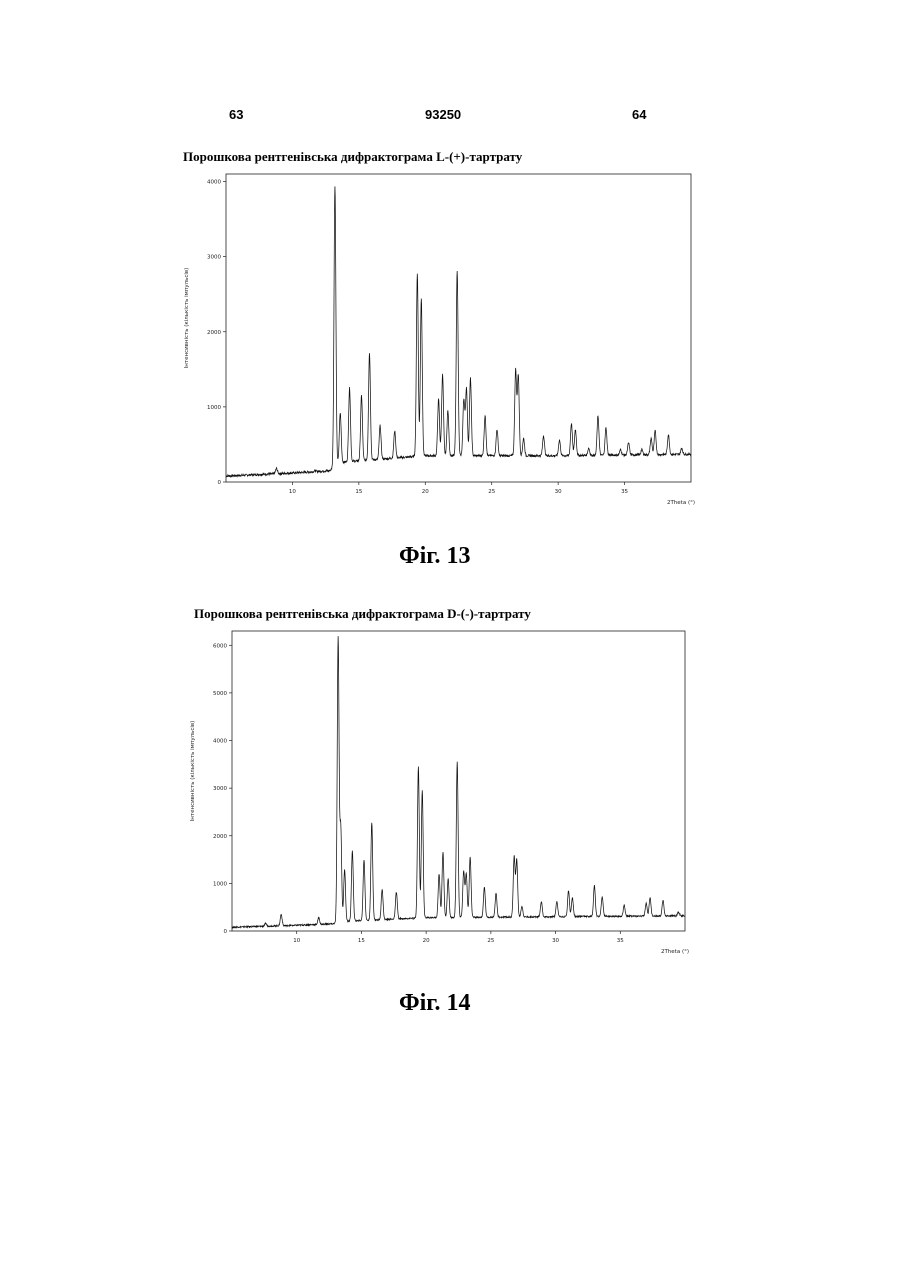  I want to click on diffraction-trace, so click(458, 782).